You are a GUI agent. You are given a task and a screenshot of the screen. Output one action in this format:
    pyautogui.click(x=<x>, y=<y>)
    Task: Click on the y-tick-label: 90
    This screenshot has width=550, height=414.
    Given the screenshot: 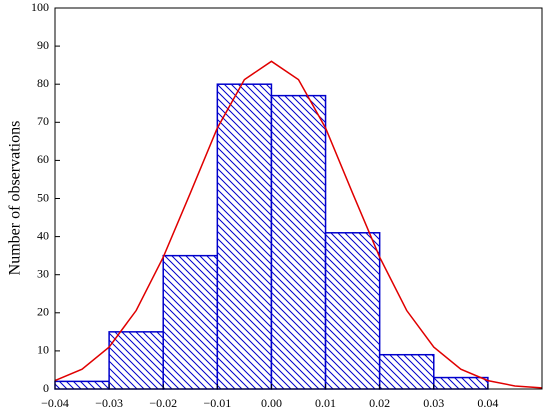 What is the action you would take?
    pyautogui.click(x=43, y=45)
    